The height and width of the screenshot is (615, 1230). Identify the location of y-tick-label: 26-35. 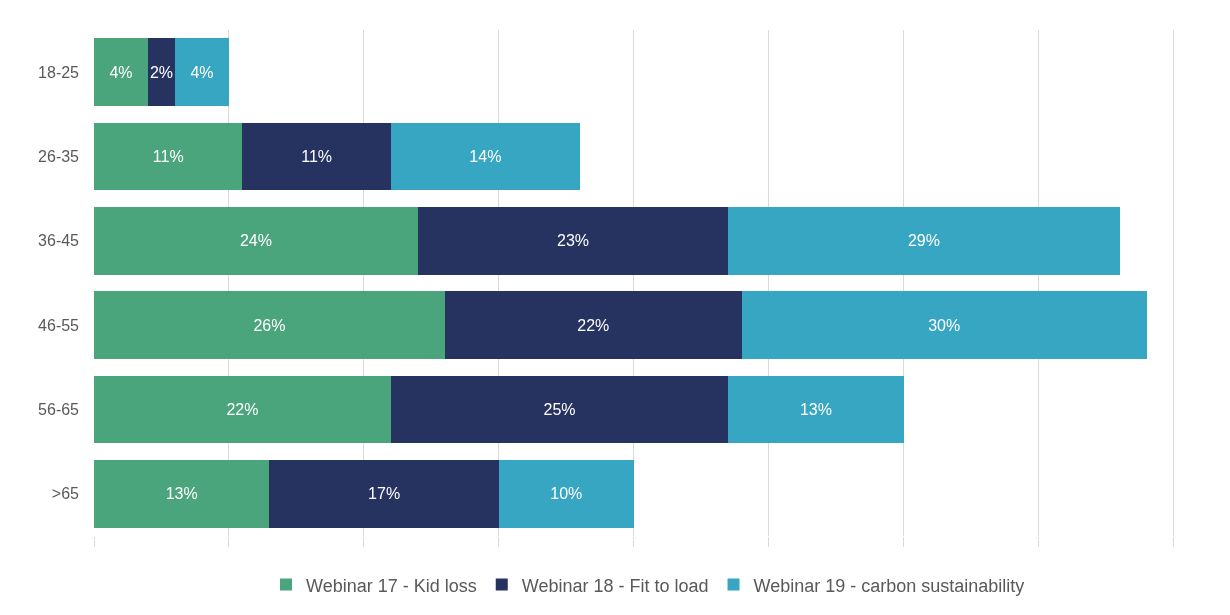
(59, 157).